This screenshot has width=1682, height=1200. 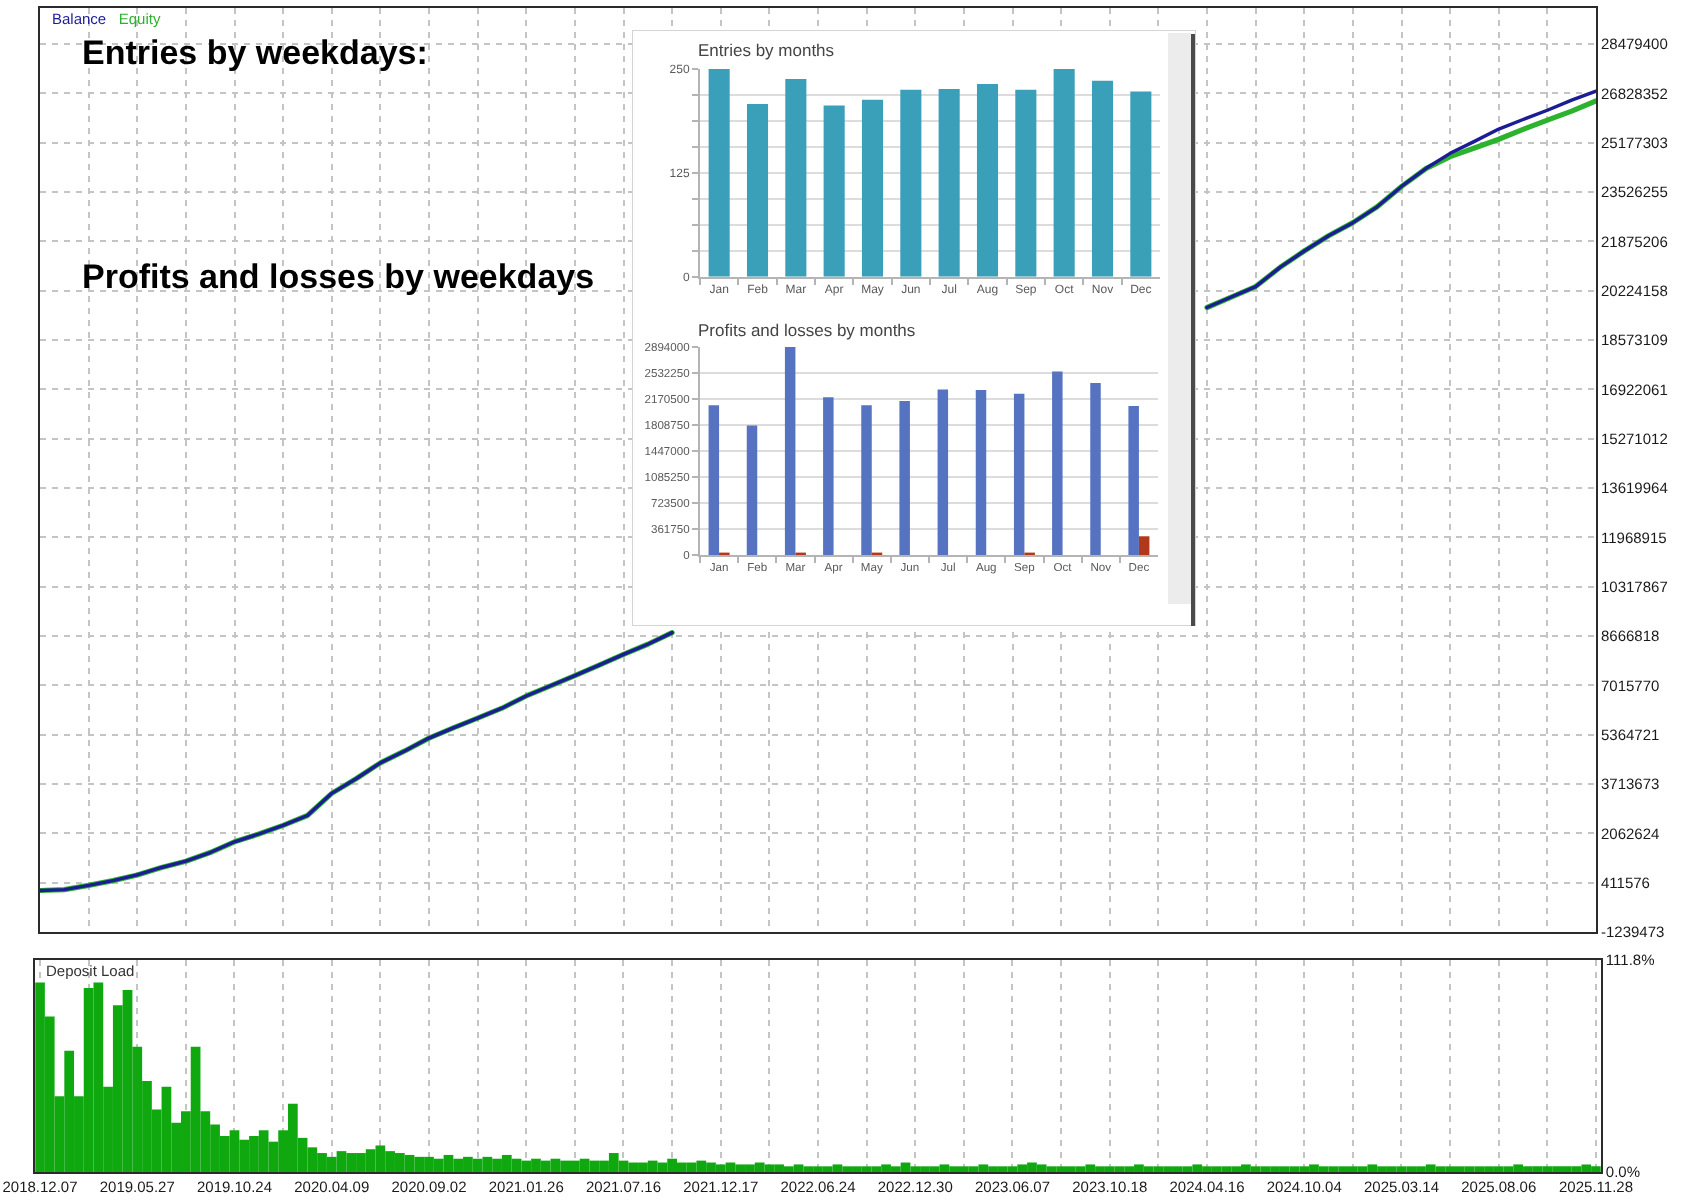 I want to click on chart-title: Profits and losses by months, so click(x=807, y=330).